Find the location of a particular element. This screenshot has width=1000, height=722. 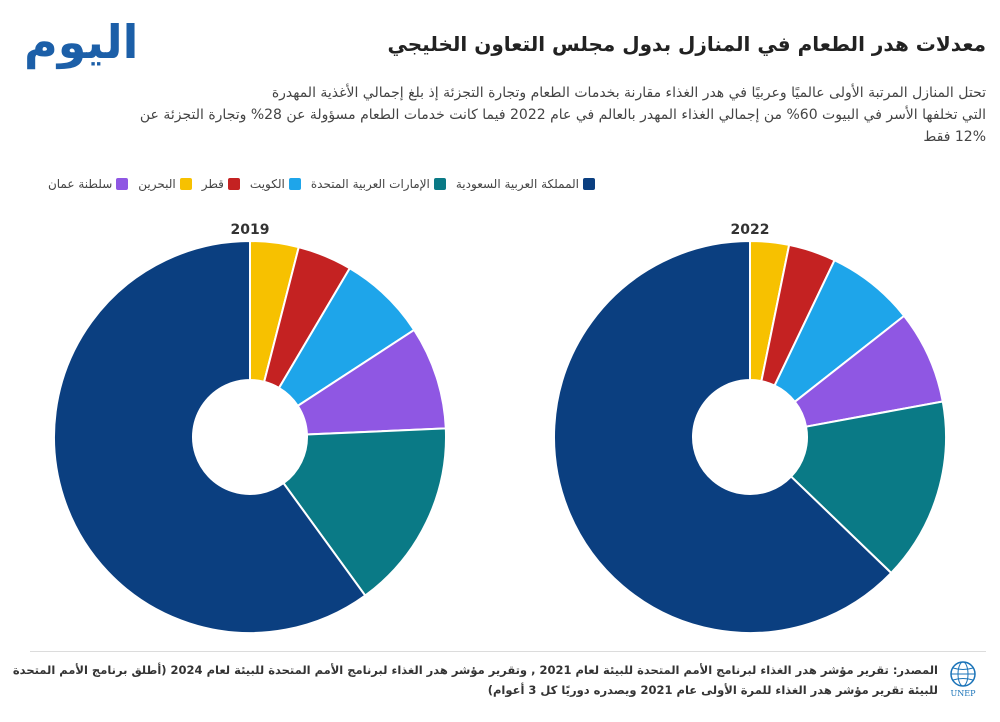

legend-item: سلطنة عمان is located at coordinates (88, 184).